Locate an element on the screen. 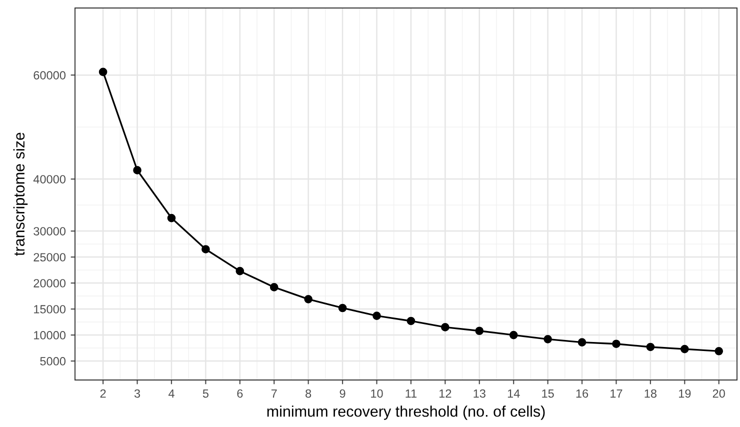  y-axis-title: transcriptome size is located at coordinates (20, 194).